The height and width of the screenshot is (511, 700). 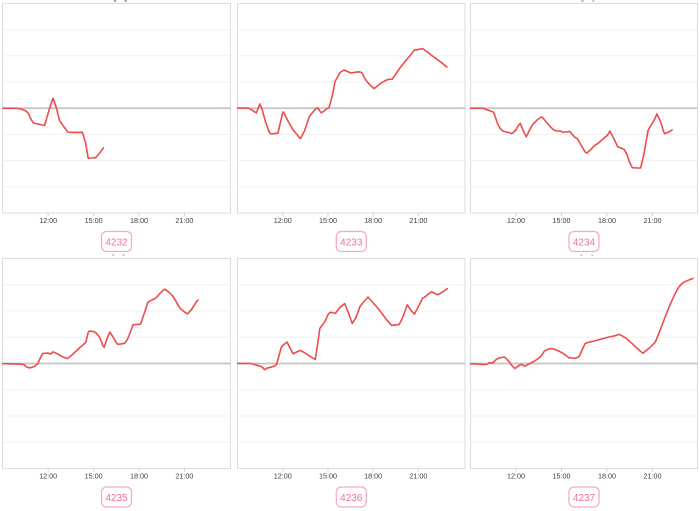 I want to click on svg-text: 4232, so click(x=116, y=243).